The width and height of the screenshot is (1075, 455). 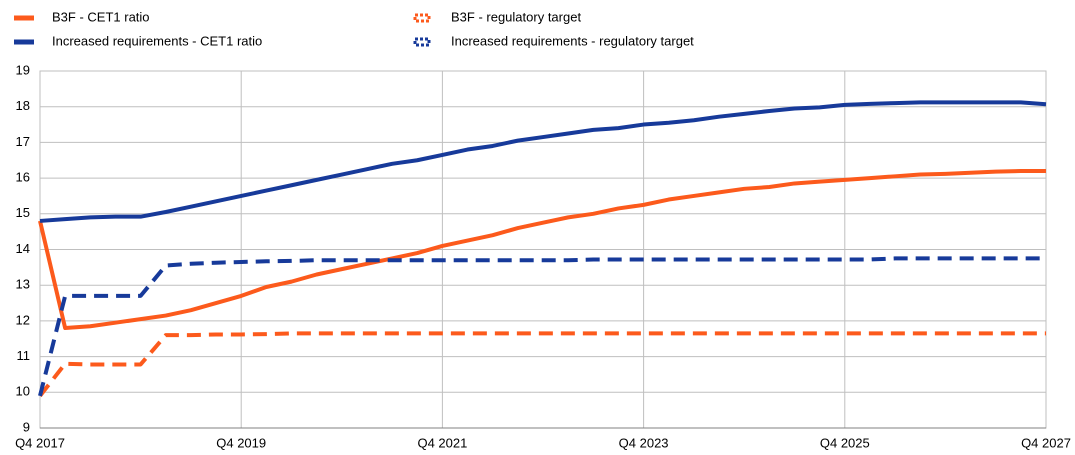 I want to click on y-tick-label: 9, so click(x=26, y=426).